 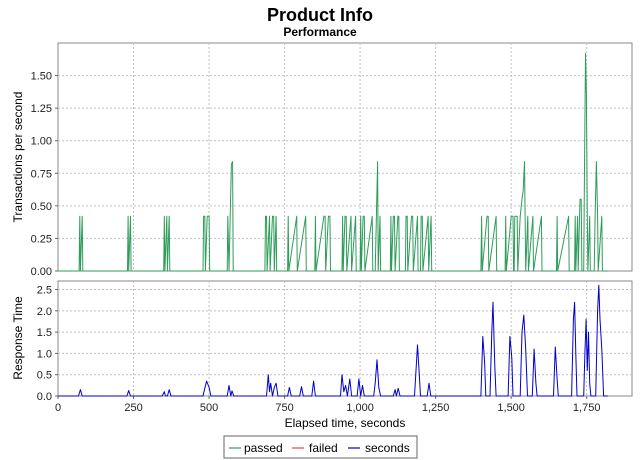 What do you see at coordinates (323, 448) in the screenshot?
I see `legend-failed-label: failed` at bounding box center [323, 448].